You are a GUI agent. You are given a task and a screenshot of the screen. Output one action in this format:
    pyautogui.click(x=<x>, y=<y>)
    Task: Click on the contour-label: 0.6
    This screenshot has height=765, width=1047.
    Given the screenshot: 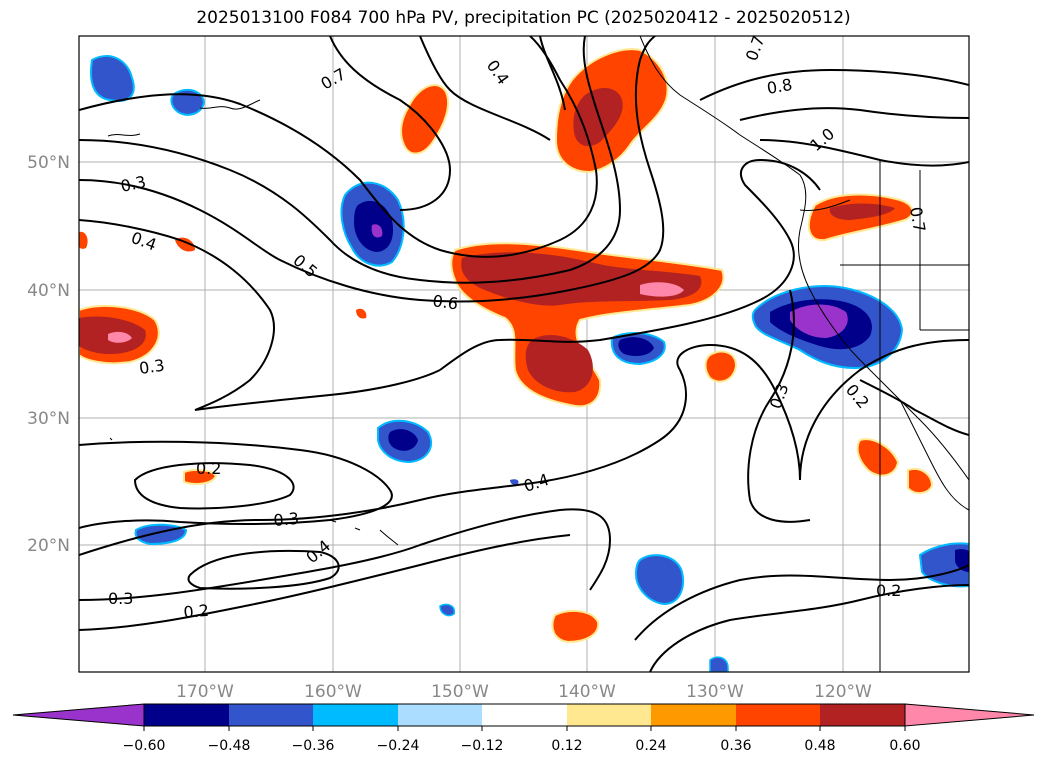 What is the action you would take?
    pyautogui.click(x=445, y=302)
    